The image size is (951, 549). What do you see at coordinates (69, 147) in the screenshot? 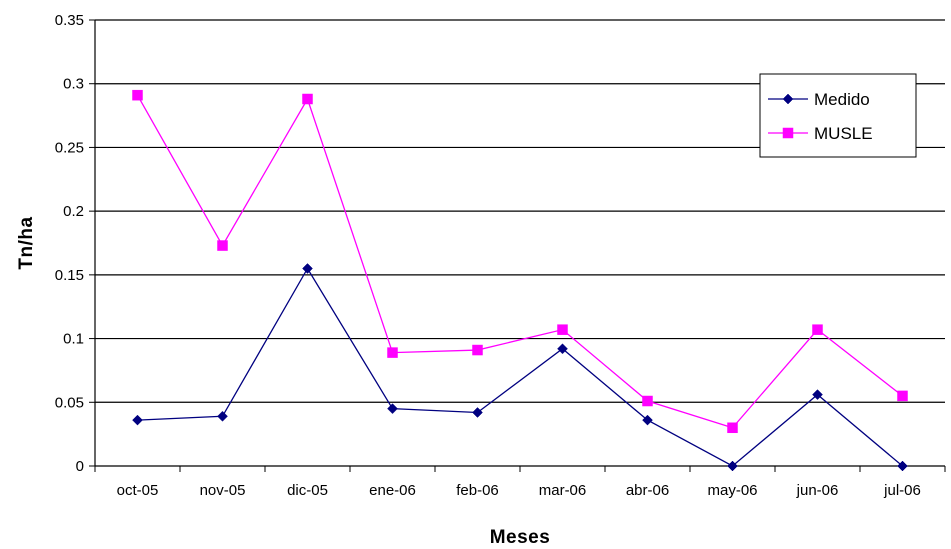
I see `y-tick-label: 0.25` at bounding box center [69, 147].